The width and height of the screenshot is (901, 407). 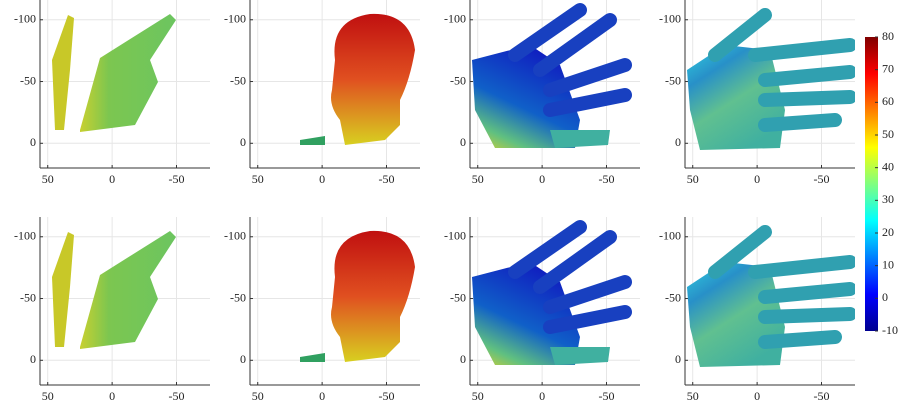 I want to click on colorbar-tick-label: 0, so click(x=885, y=297).